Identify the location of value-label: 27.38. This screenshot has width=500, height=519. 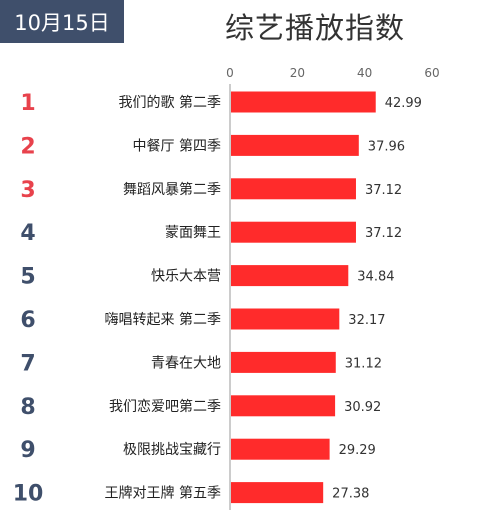
(350, 494).